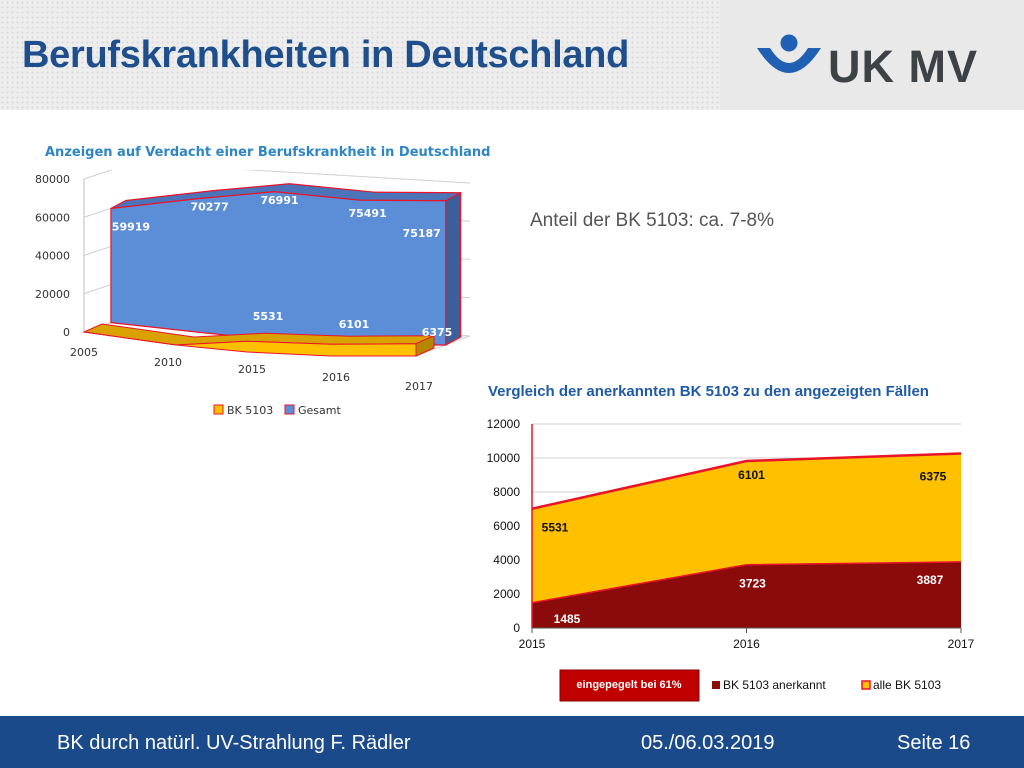 The image size is (1024, 768). I want to click on back-gridline, so click(356, 177).